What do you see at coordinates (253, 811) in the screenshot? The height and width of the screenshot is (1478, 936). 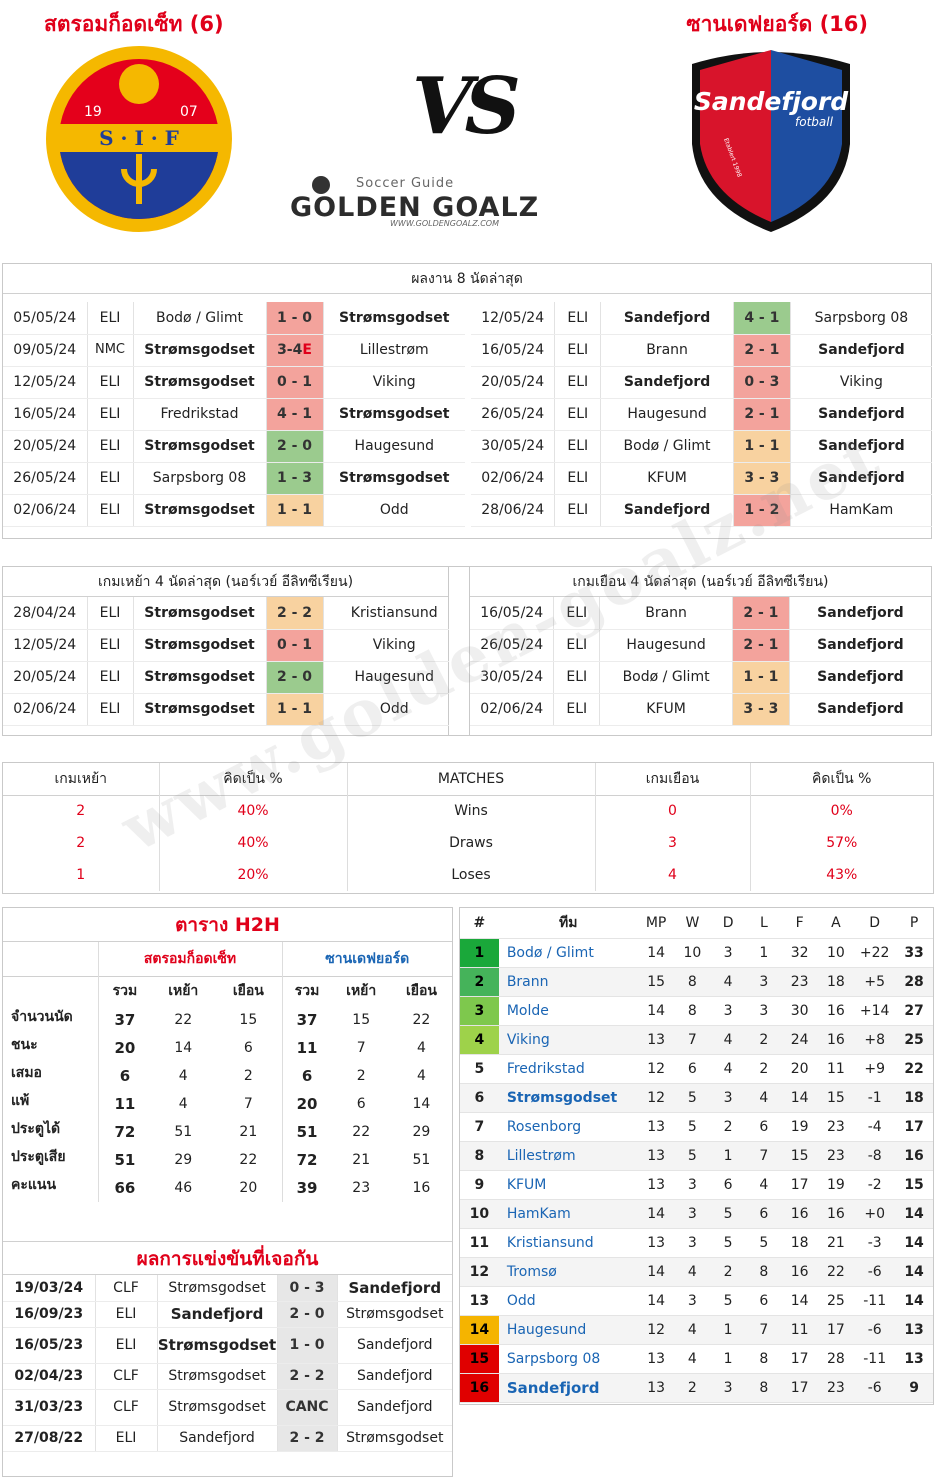 I see `home-percent: 40%` at bounding box center [253, 811].